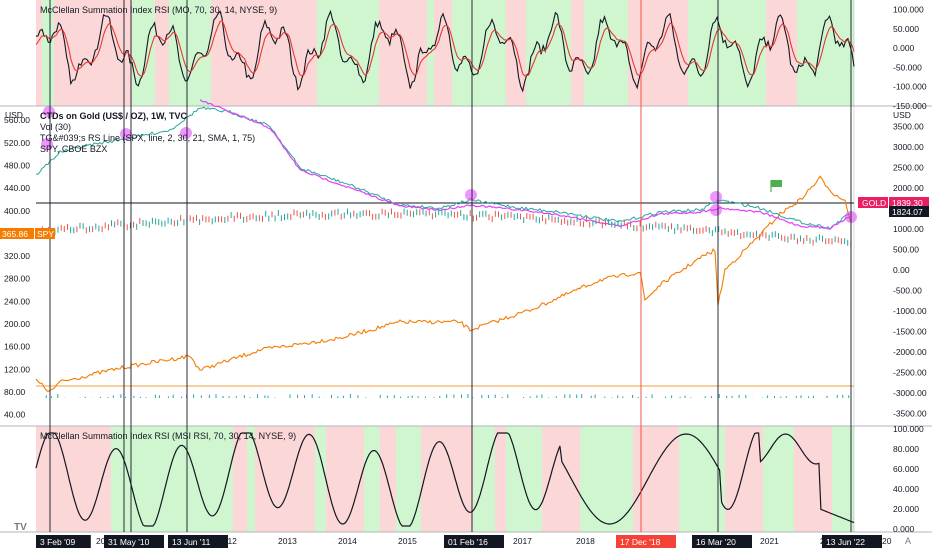  I want to click on event-label: 13 Jun '22, so click(845, 542).